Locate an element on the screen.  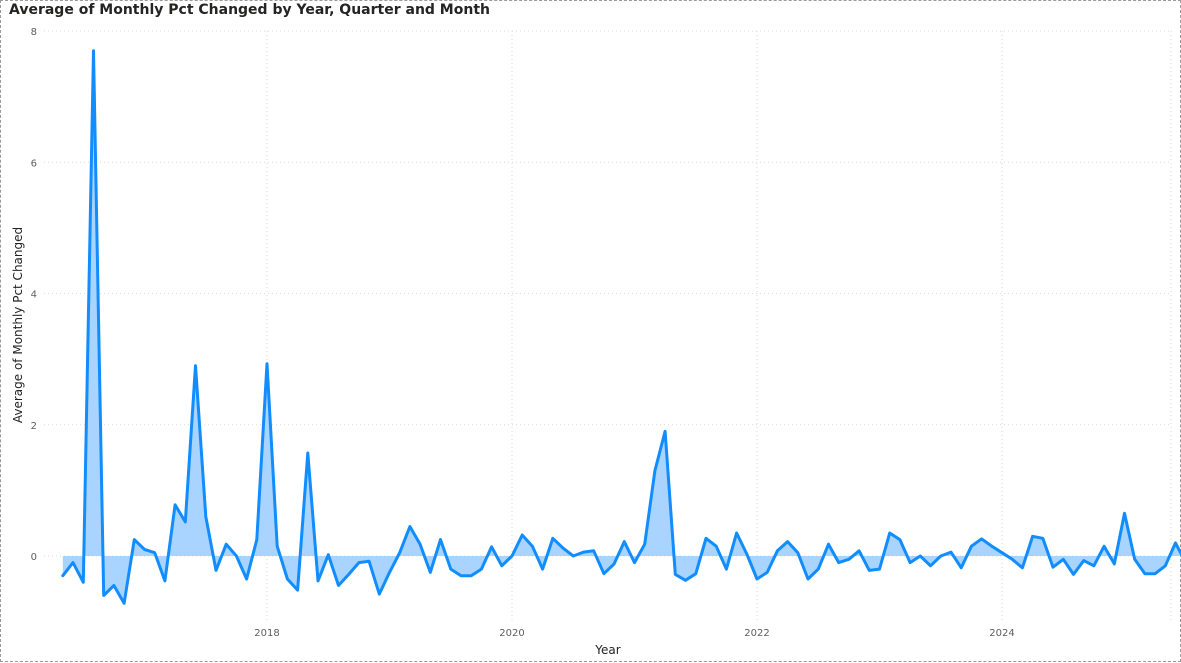
x-tick-label: 2018 is located at coordinates (266, 633).